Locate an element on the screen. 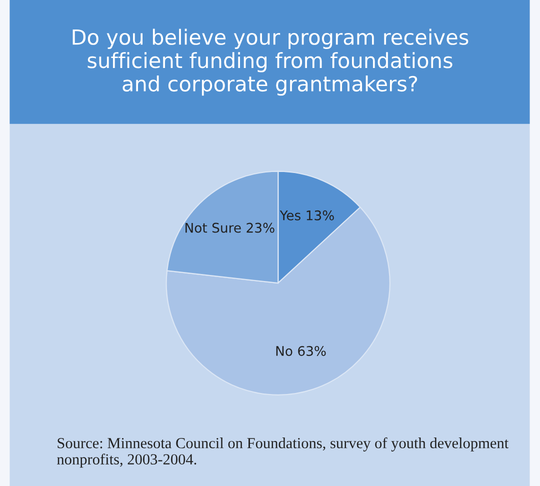 This screenshot has height=486, width=540. slice-label: No 63% is located at coordinates (301, 351).